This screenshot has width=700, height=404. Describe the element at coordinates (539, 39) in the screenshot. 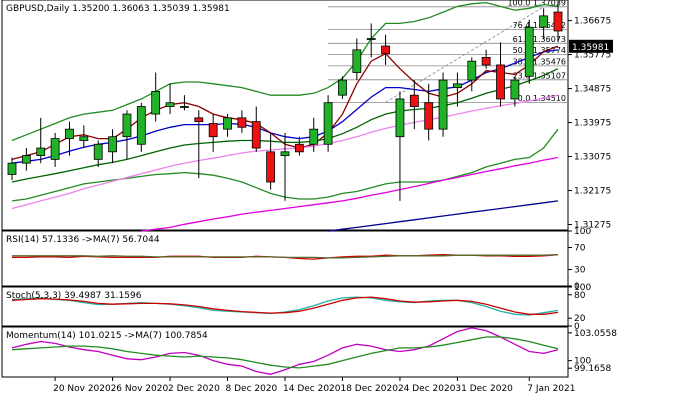

I see `fib-level-label: 61.8 1.36073` at that location.